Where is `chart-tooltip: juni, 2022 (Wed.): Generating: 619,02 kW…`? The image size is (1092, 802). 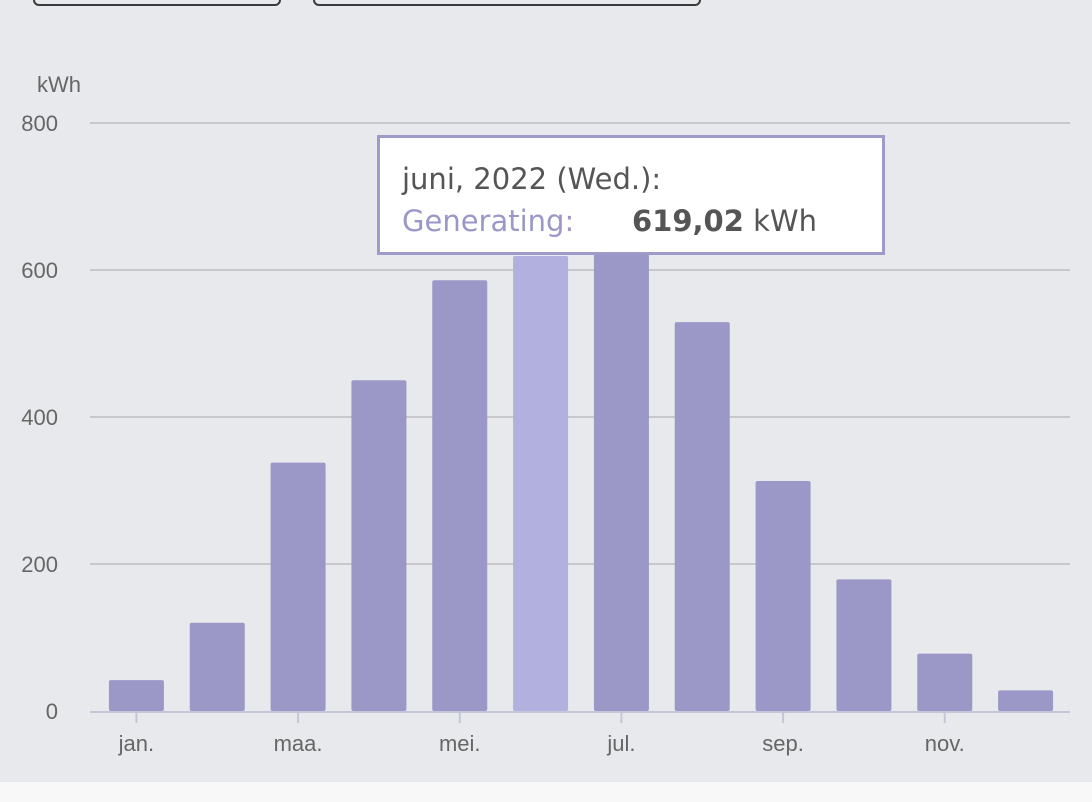
chart-tooltip: juni, 2022 (Wed.): Generating: 619,02 kW… is located at coordinates (631, 195).